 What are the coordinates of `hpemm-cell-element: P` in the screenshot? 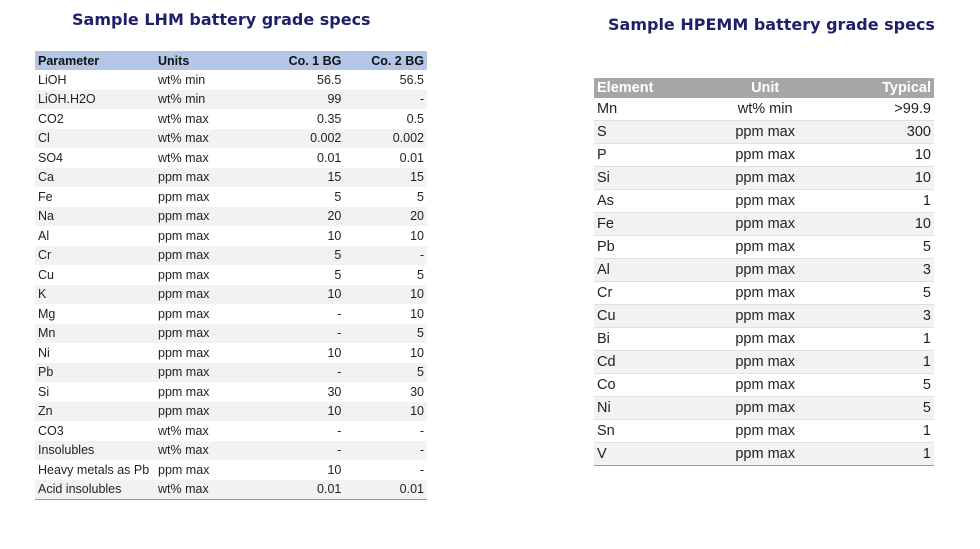 It's located at (646, 155).